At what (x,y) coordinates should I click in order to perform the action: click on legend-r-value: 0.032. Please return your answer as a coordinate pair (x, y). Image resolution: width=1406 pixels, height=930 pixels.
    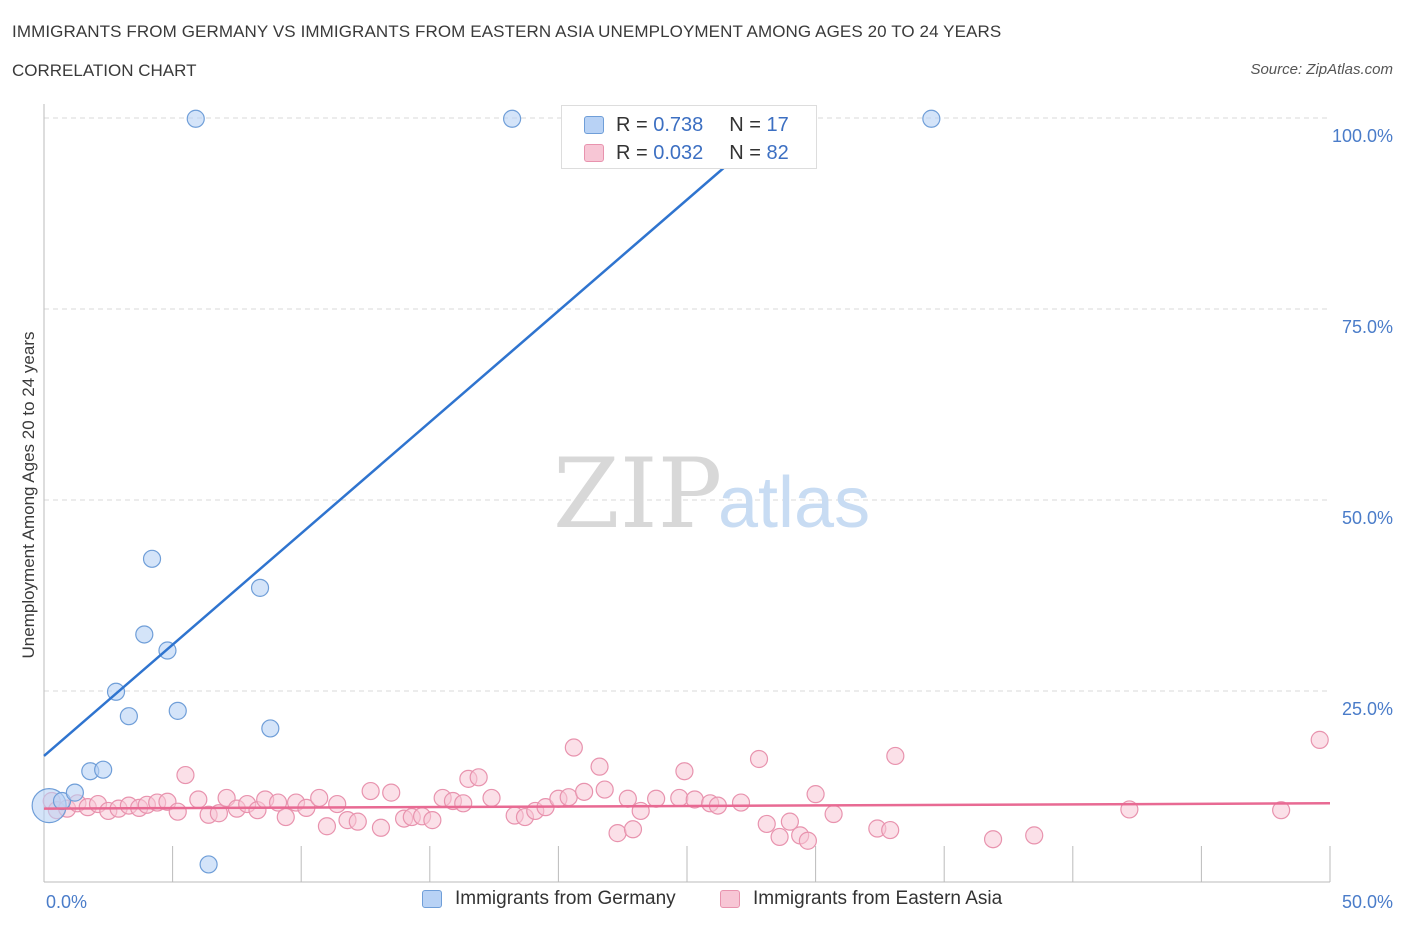
    Looking at the image, I should click on (678, 152).